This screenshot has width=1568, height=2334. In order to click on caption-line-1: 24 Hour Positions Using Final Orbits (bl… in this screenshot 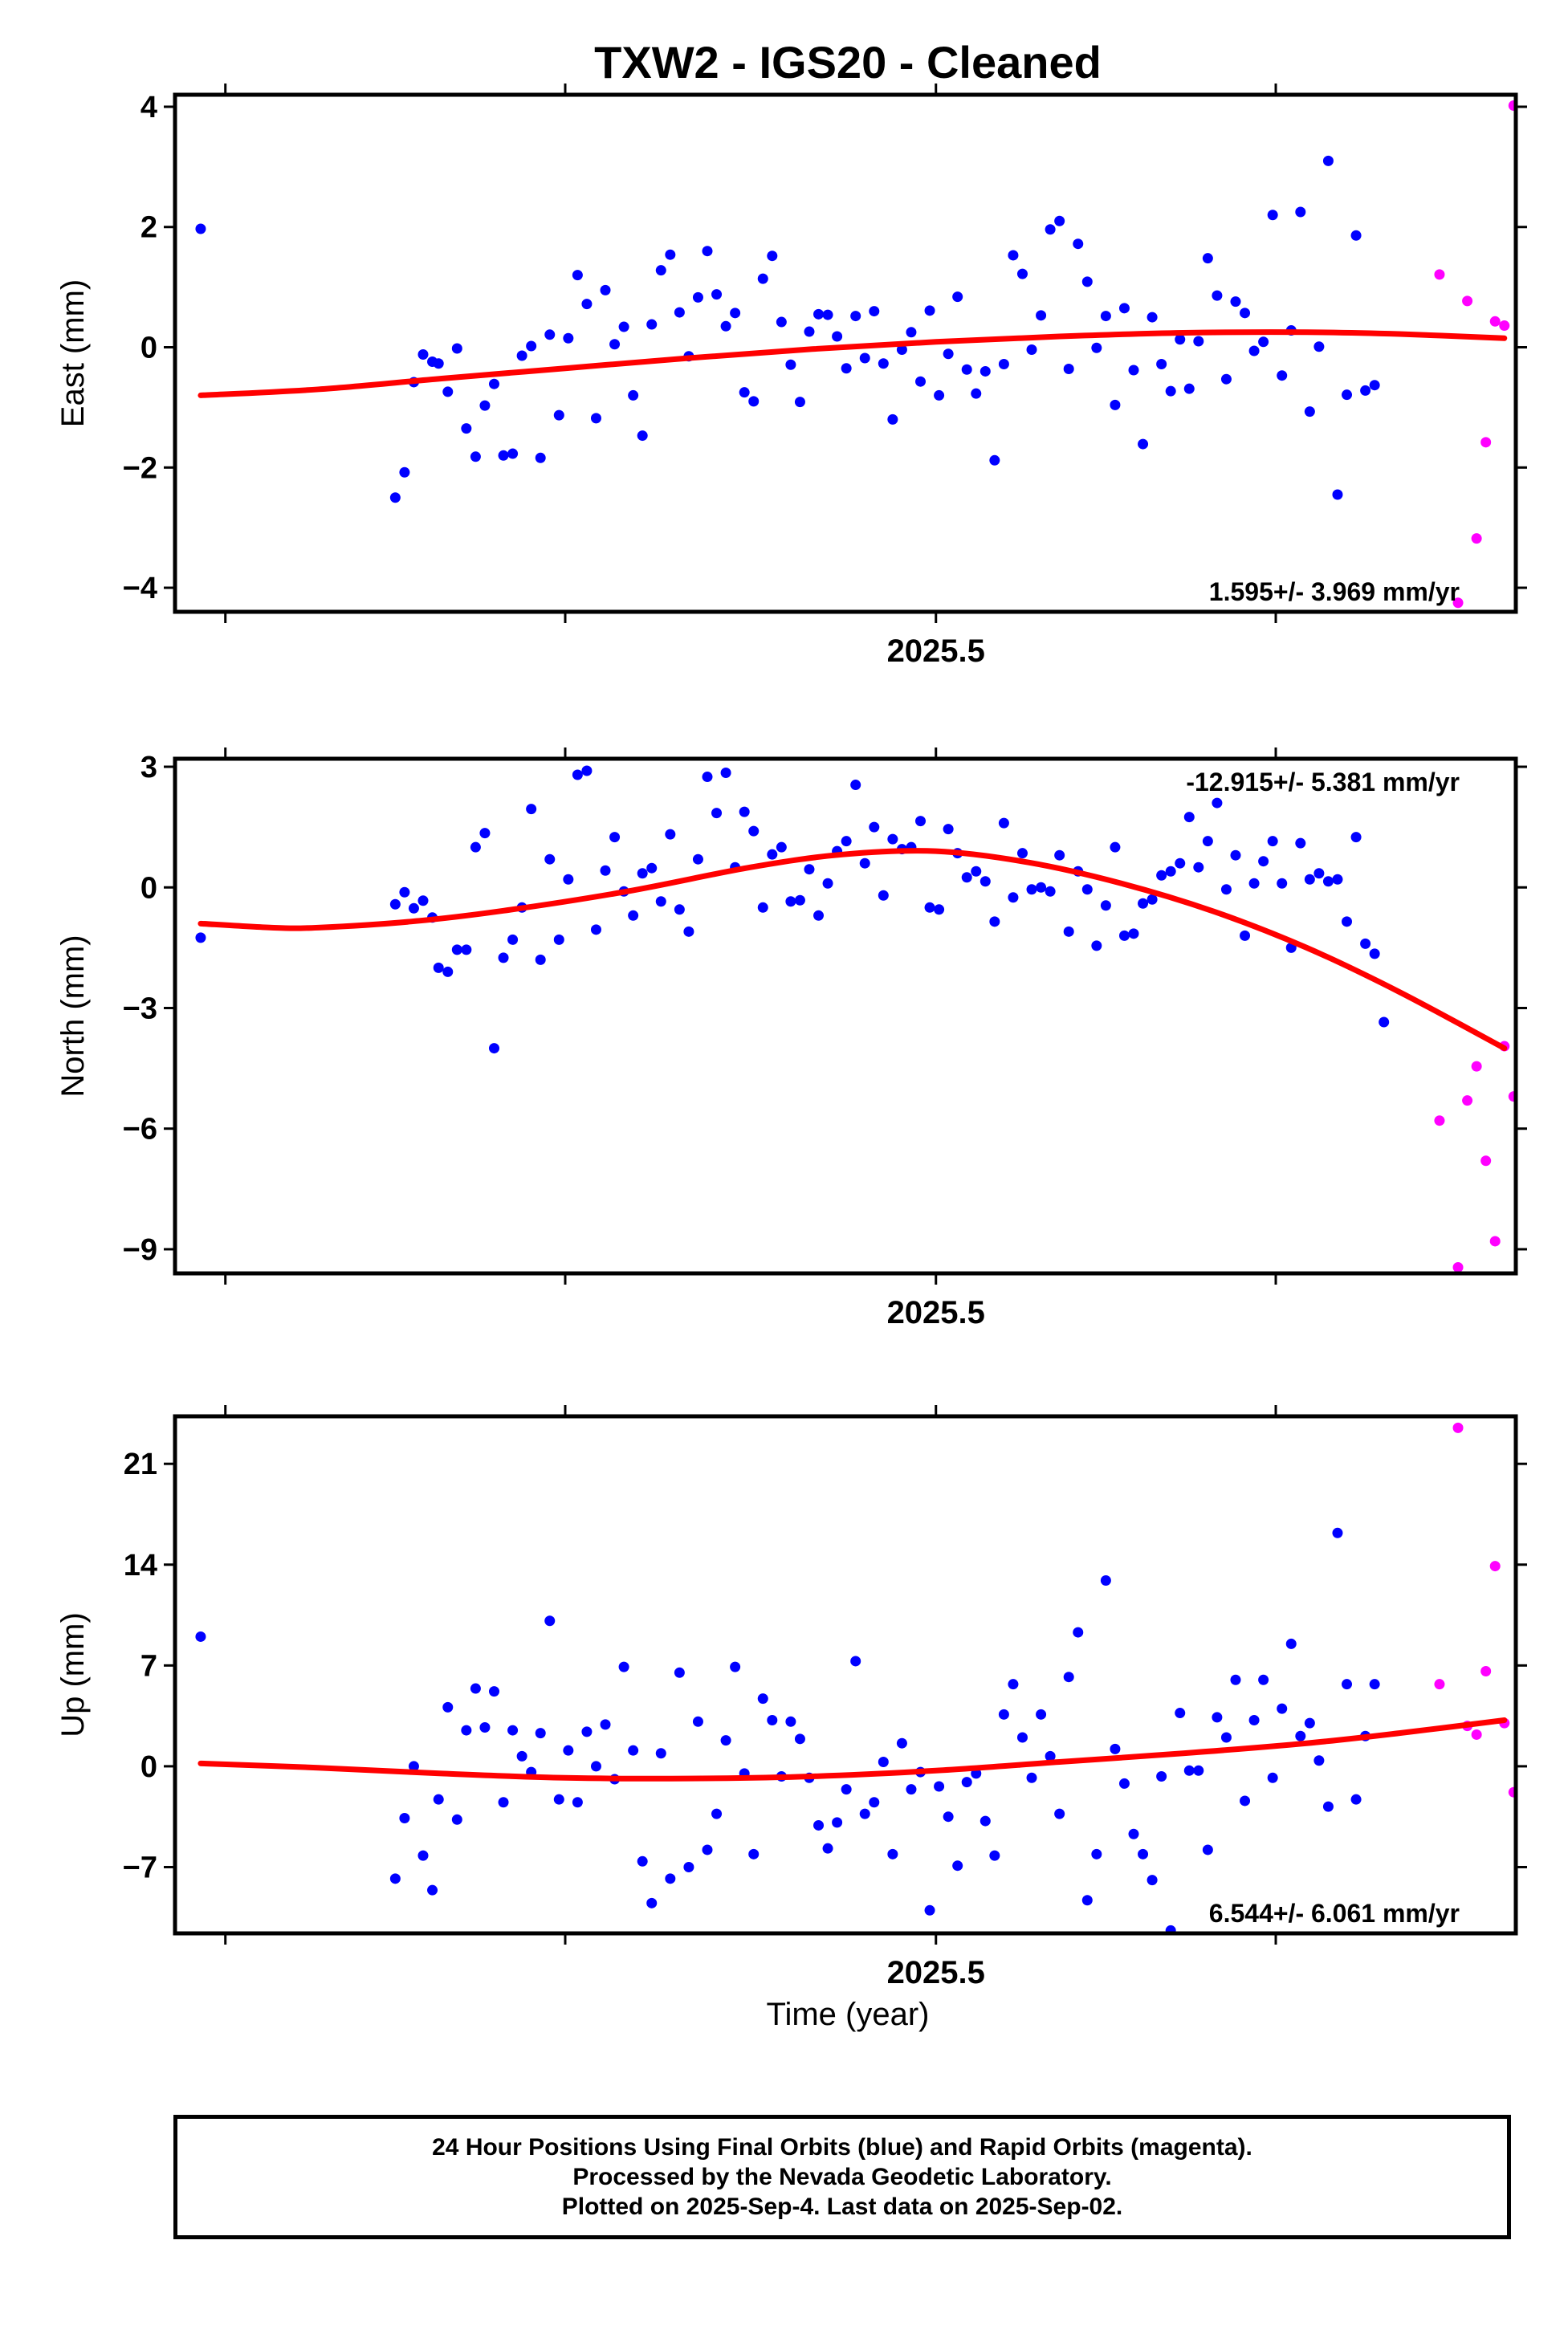, I will do `click(842, 2147)`.